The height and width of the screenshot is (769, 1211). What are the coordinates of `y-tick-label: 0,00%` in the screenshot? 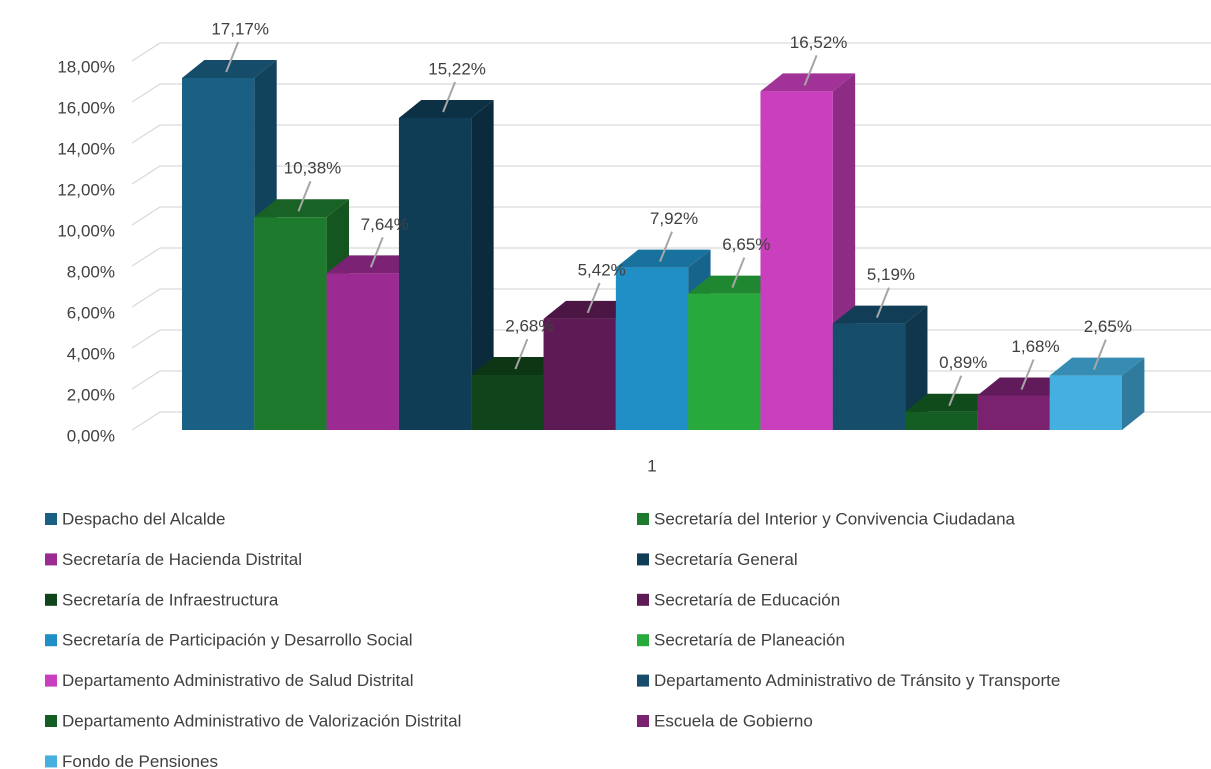 It's located at (91, 435).